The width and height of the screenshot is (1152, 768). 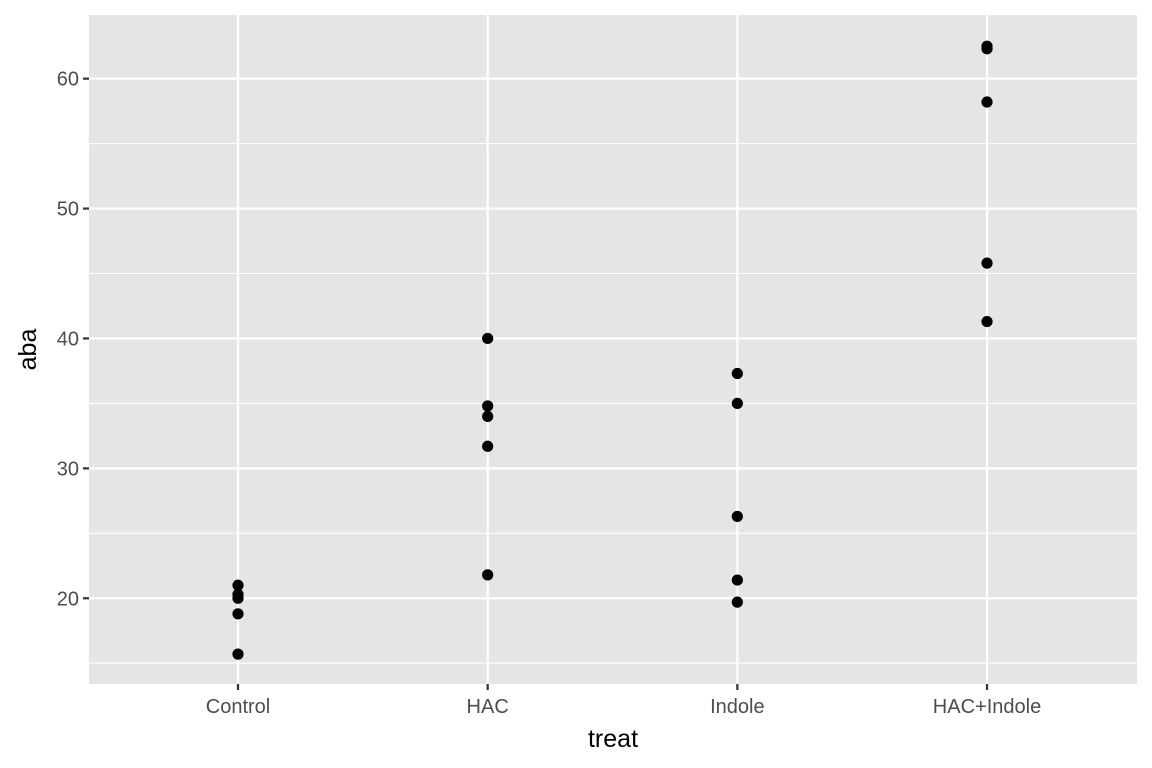 I want to click on x-axis: Control HAC Indole HAC+Indole, so click(x=623, y=701).